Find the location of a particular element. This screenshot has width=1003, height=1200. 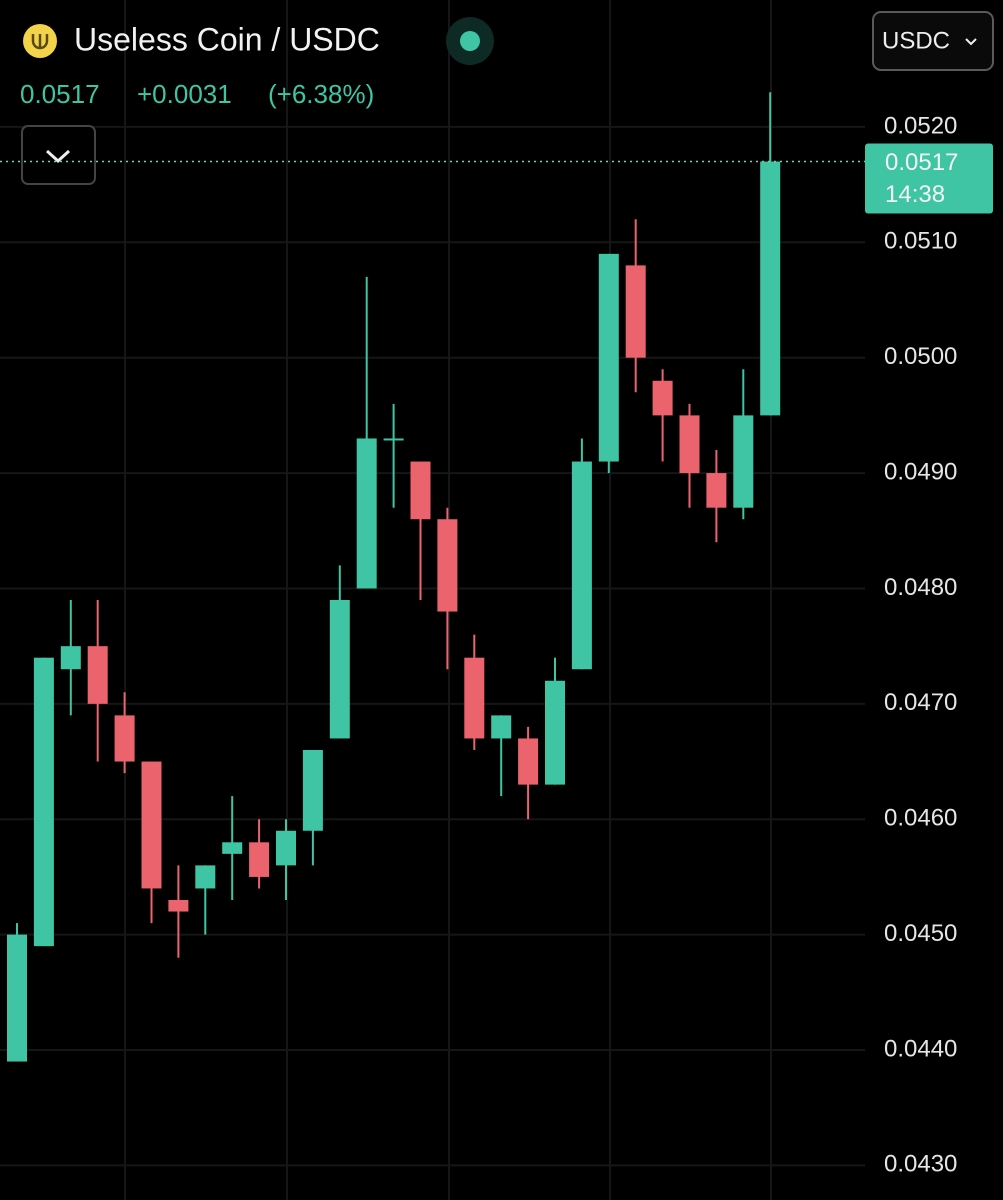

price-tag-countdown: 14:38 is located at coordinates (915, 194).